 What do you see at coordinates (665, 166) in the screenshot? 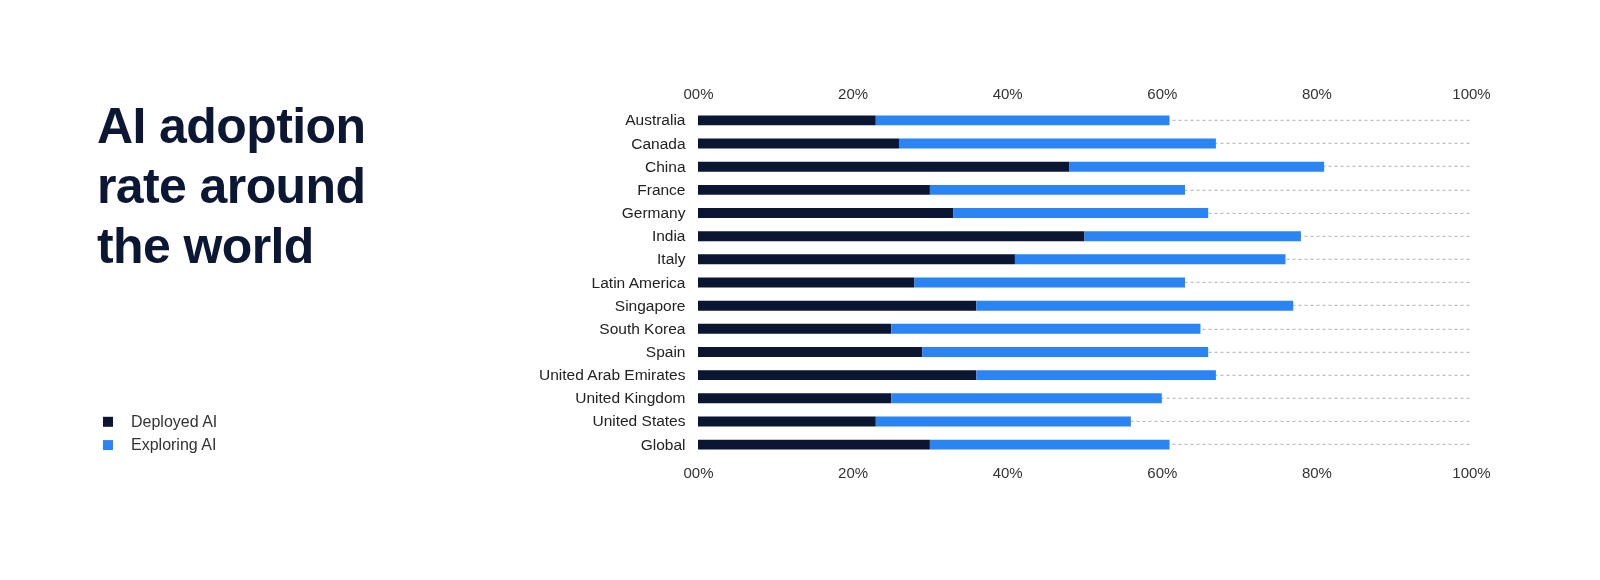
I see `y-tick-label: China` at bounding box center [665, 166].